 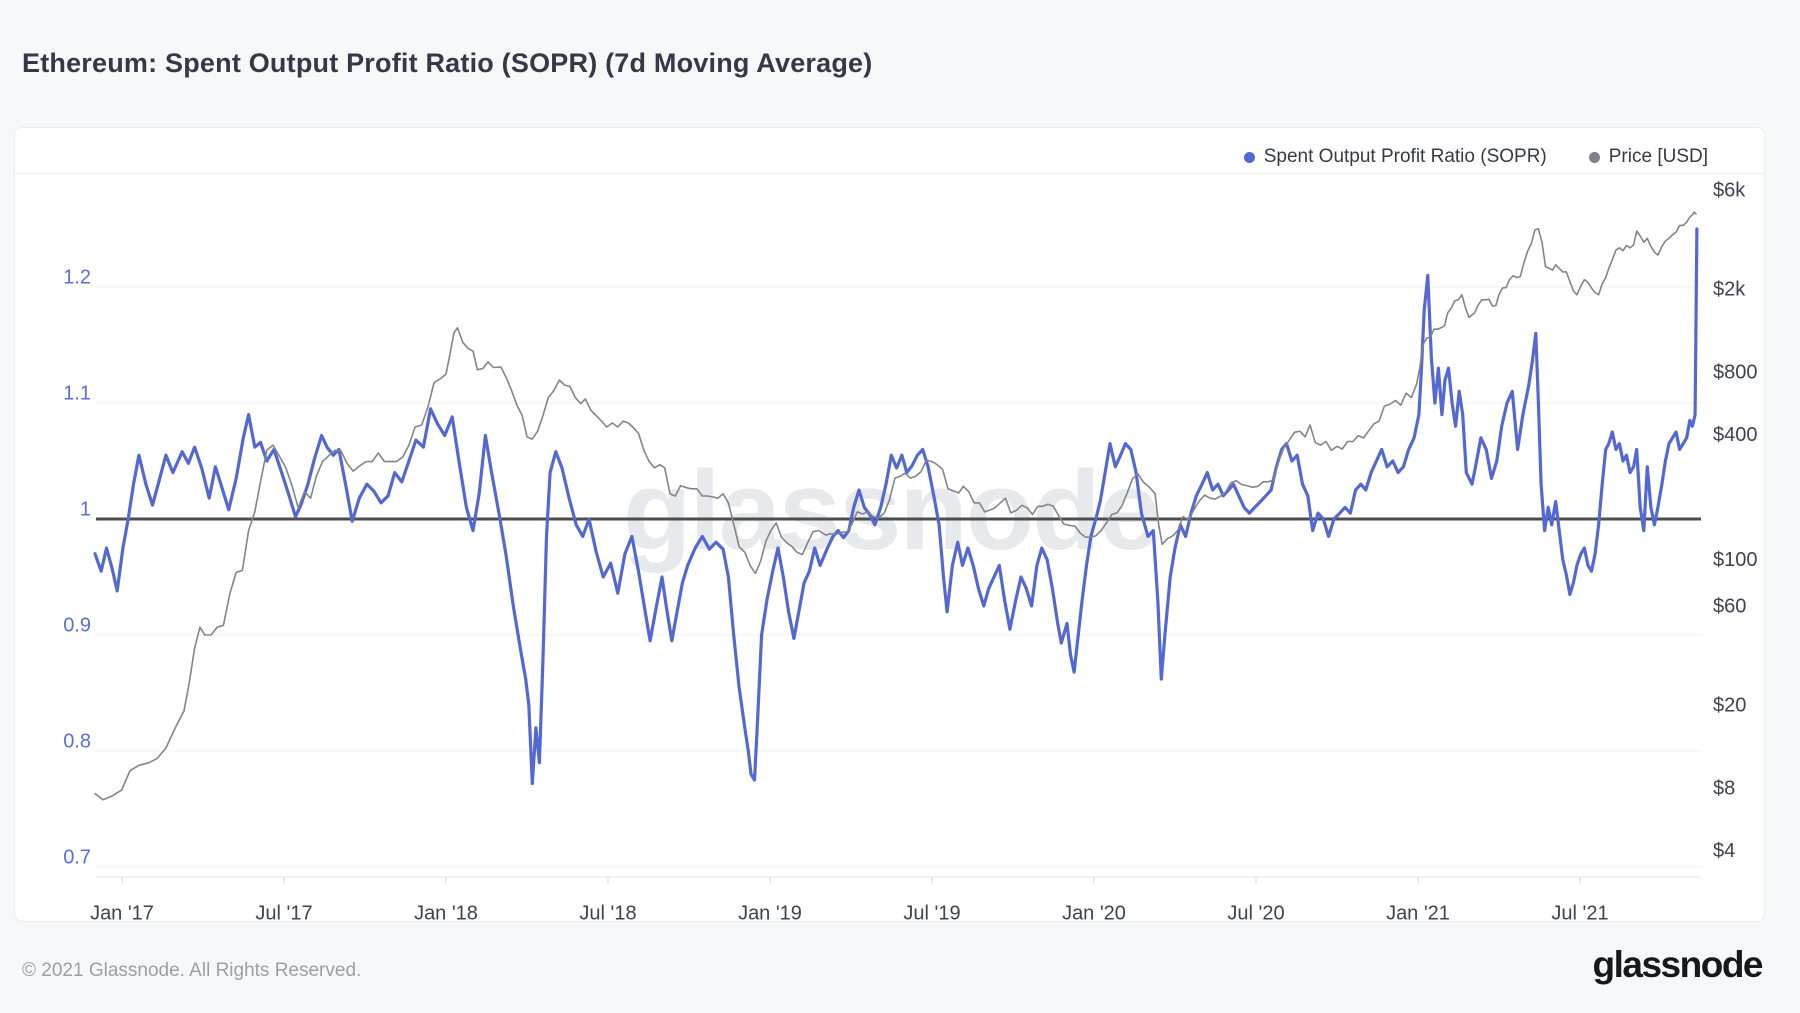 I want to click on right-axis-label: $800, so click(x=1735, y=372).